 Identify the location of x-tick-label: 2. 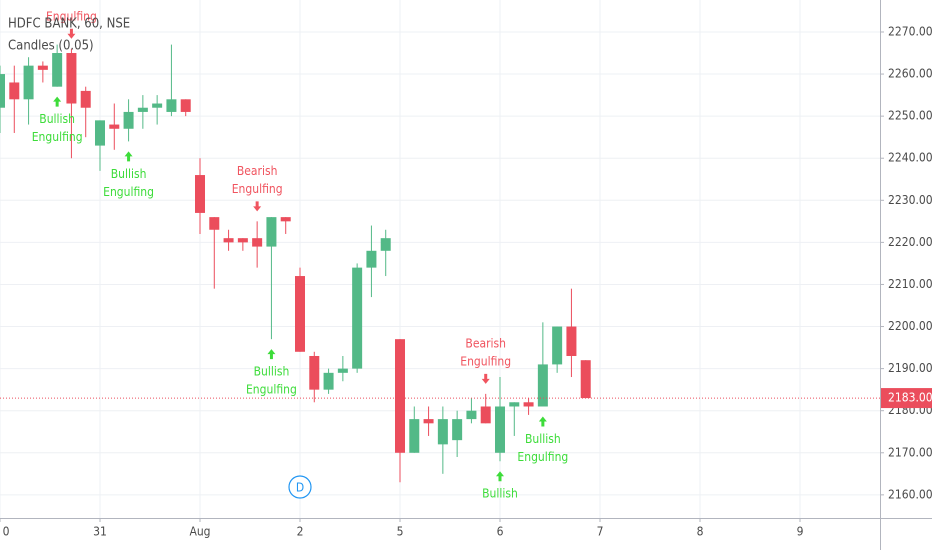
(300, 532).